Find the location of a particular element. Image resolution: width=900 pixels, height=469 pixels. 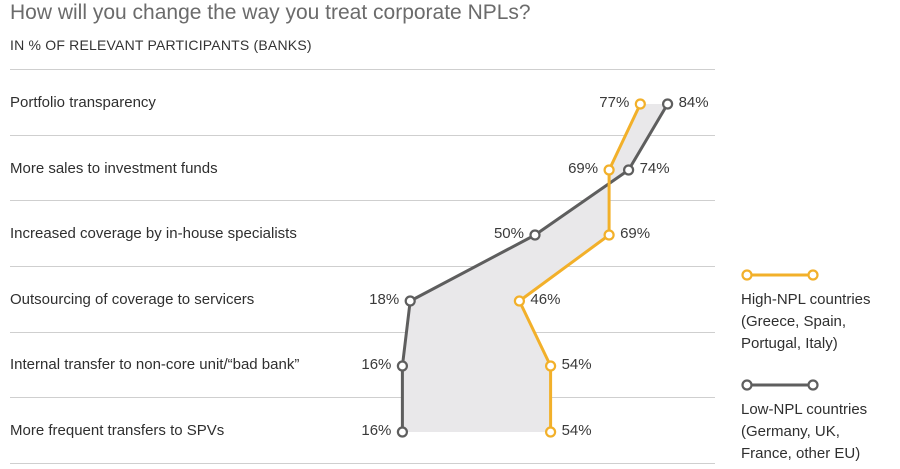

value-label: 74% is located at coordinates (654, 168).